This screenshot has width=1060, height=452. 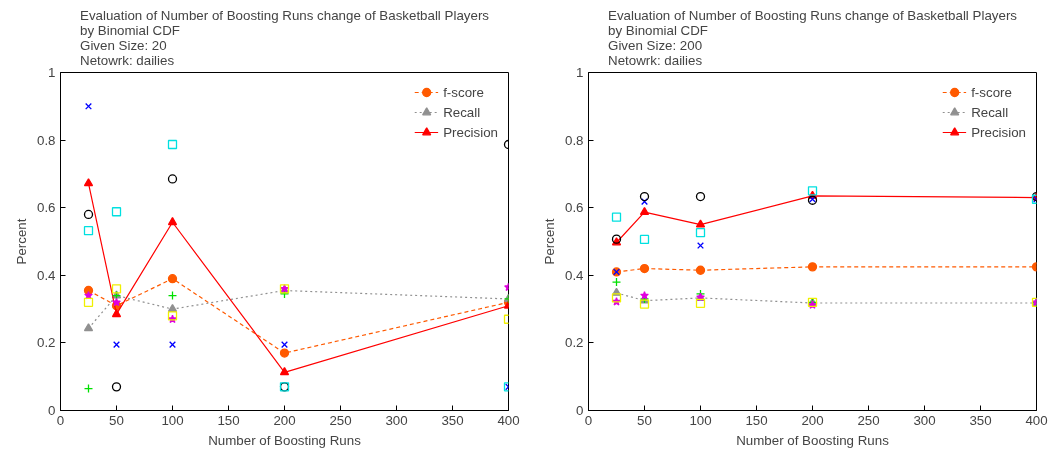 I want to click on chart-title: Evaluation of Number of Boosting Runs change of Basketball Players by Binomial CDF Given Size: 200 Netowrk: dailies, so click(x=813, y=37).